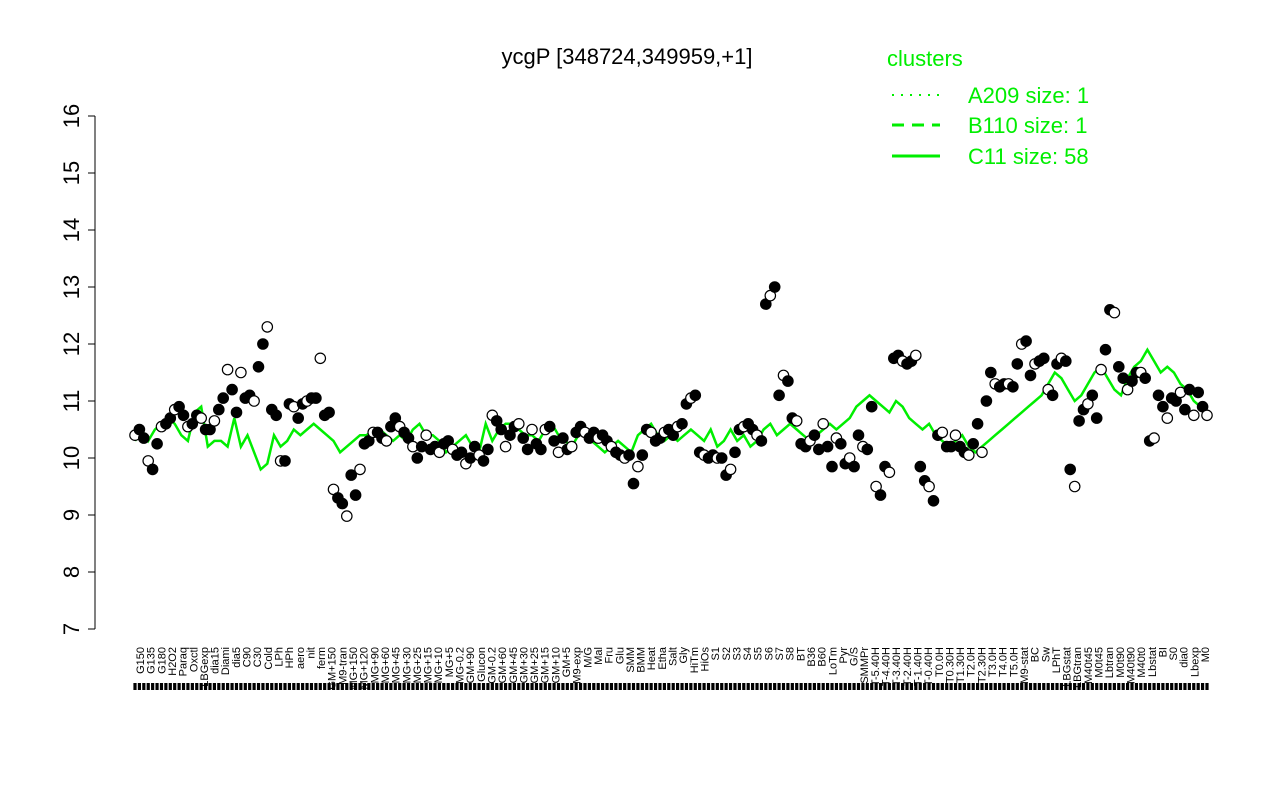  I want to click on x-tick-label: HPh, so click(290, 657).